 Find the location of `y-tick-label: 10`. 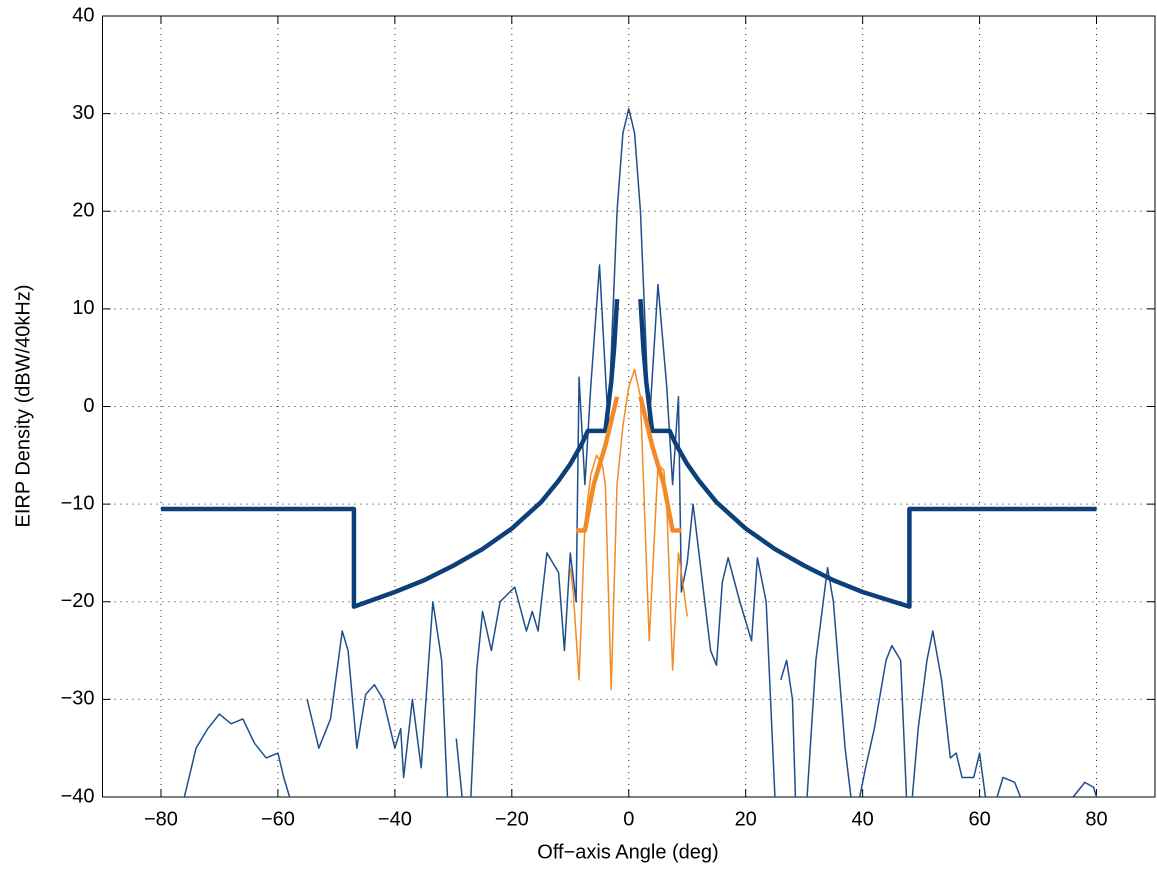

y-tick-label: 10 is located at coordinates (83, 308).